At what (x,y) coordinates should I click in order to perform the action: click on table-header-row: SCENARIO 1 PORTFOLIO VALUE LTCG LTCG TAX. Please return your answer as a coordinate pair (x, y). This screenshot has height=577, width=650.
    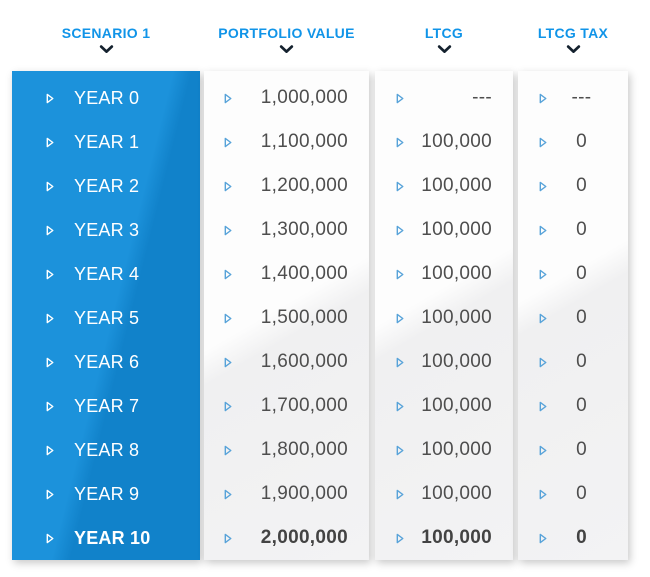
    Looking at the image, I should click on (325, 40).